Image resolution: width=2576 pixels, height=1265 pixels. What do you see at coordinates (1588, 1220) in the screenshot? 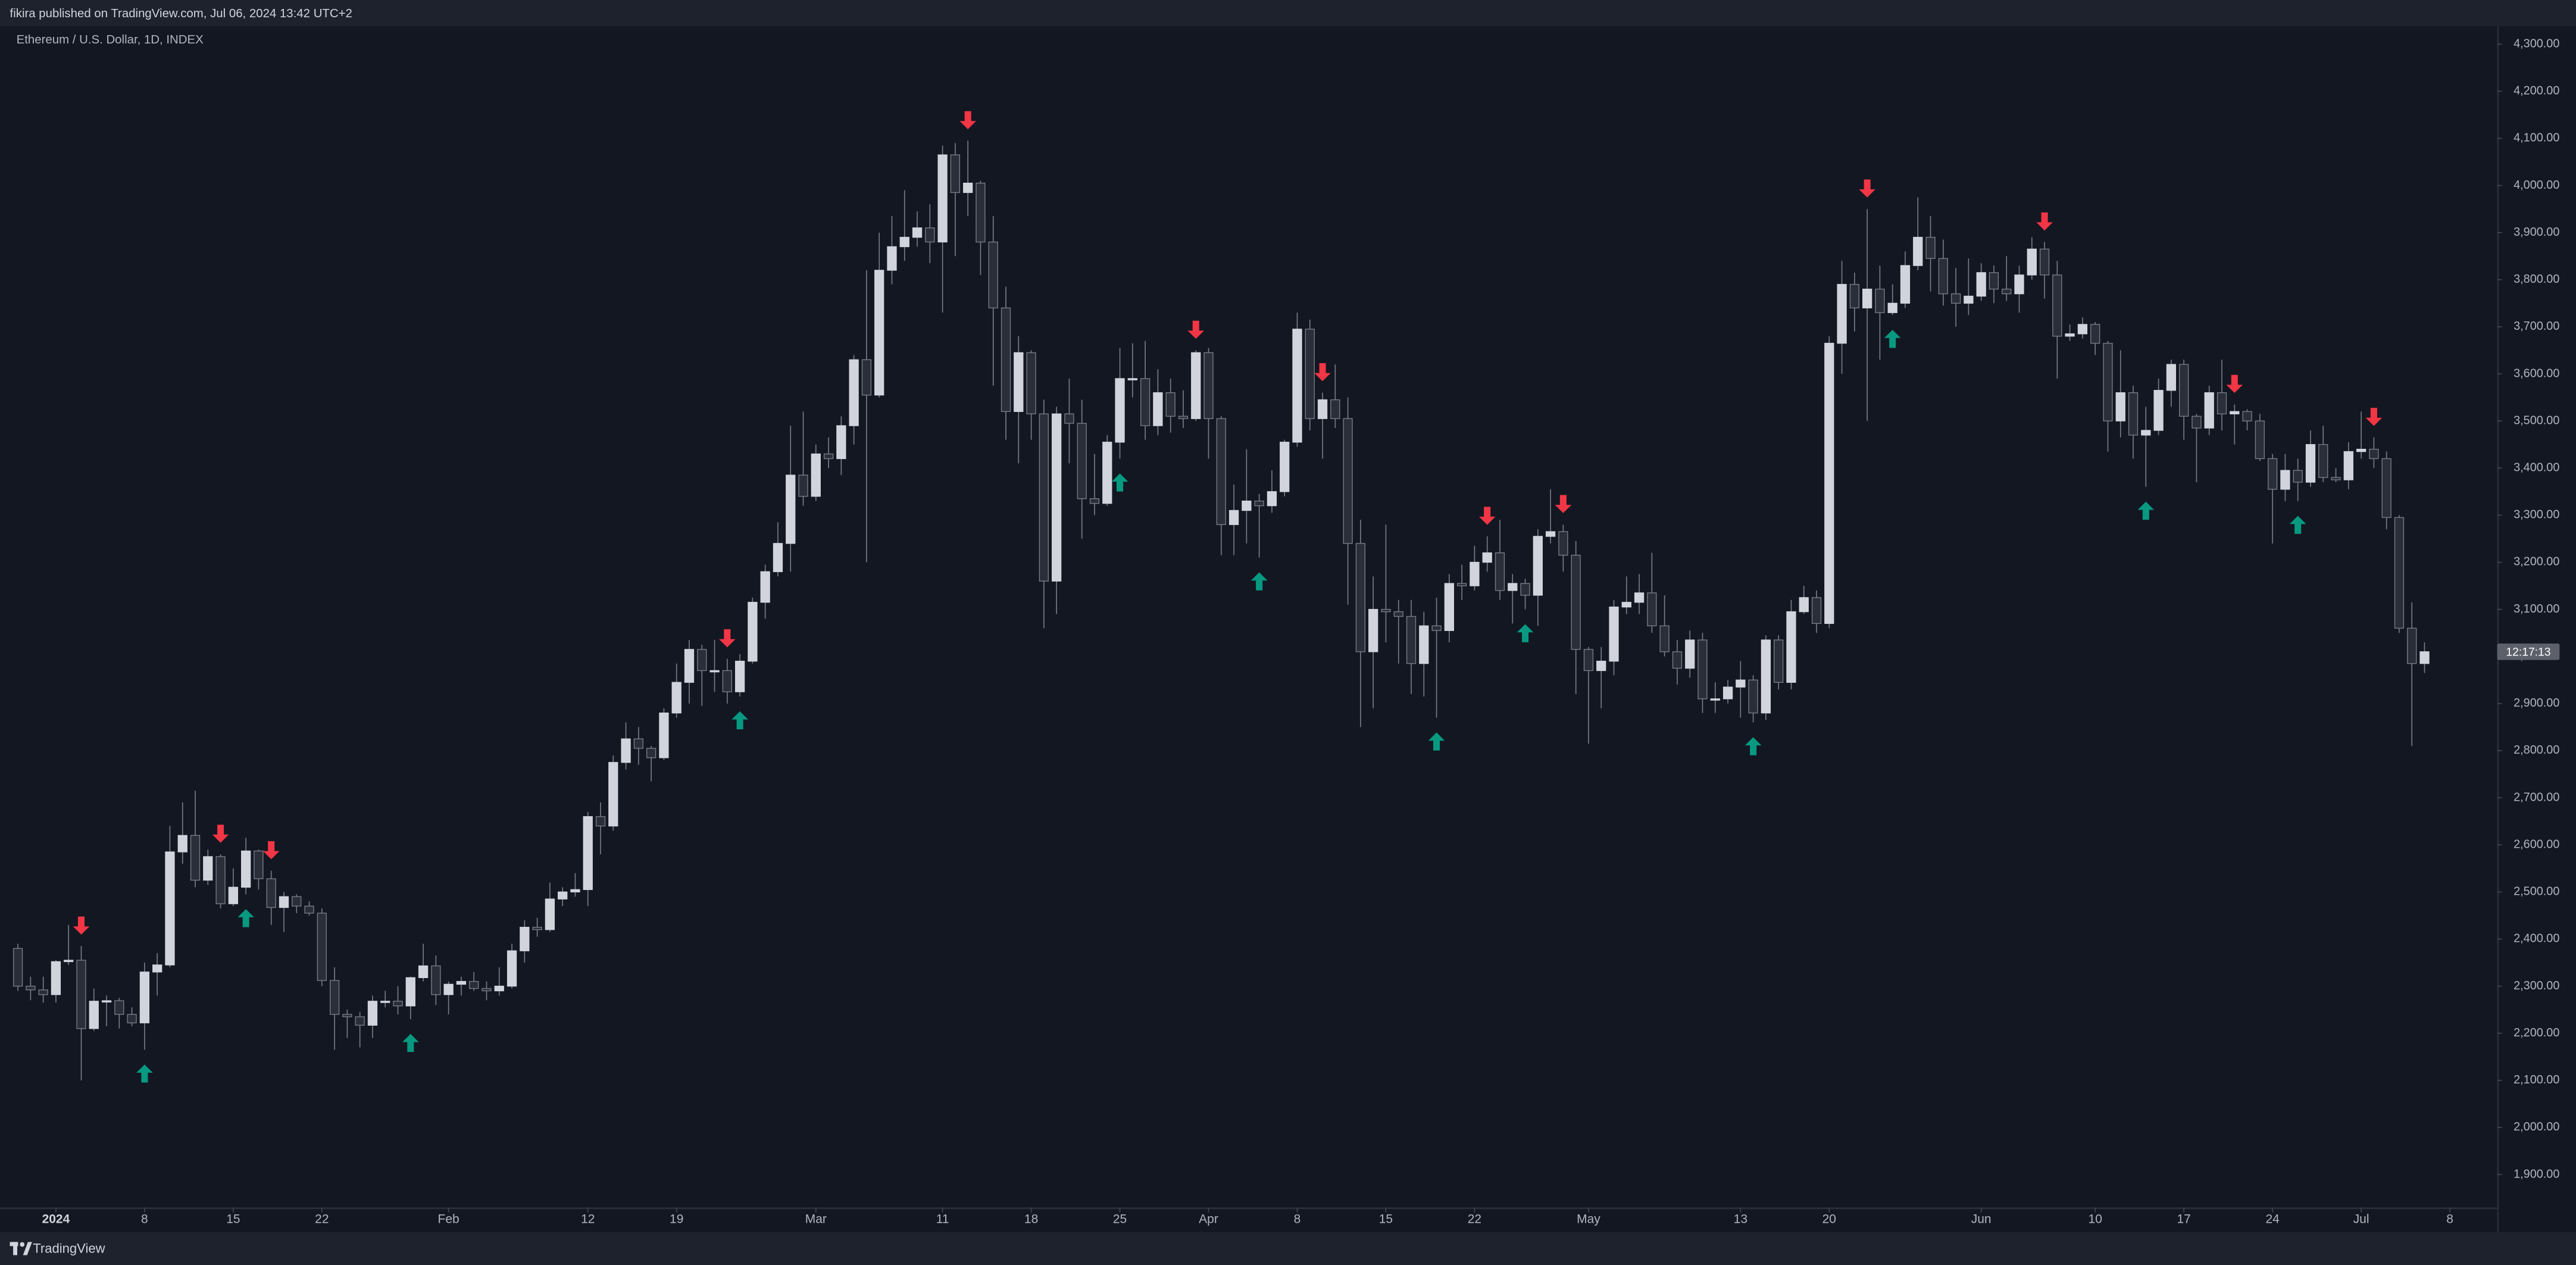
I see `x-tick-label: May` at bounding box center [1588, 1220].